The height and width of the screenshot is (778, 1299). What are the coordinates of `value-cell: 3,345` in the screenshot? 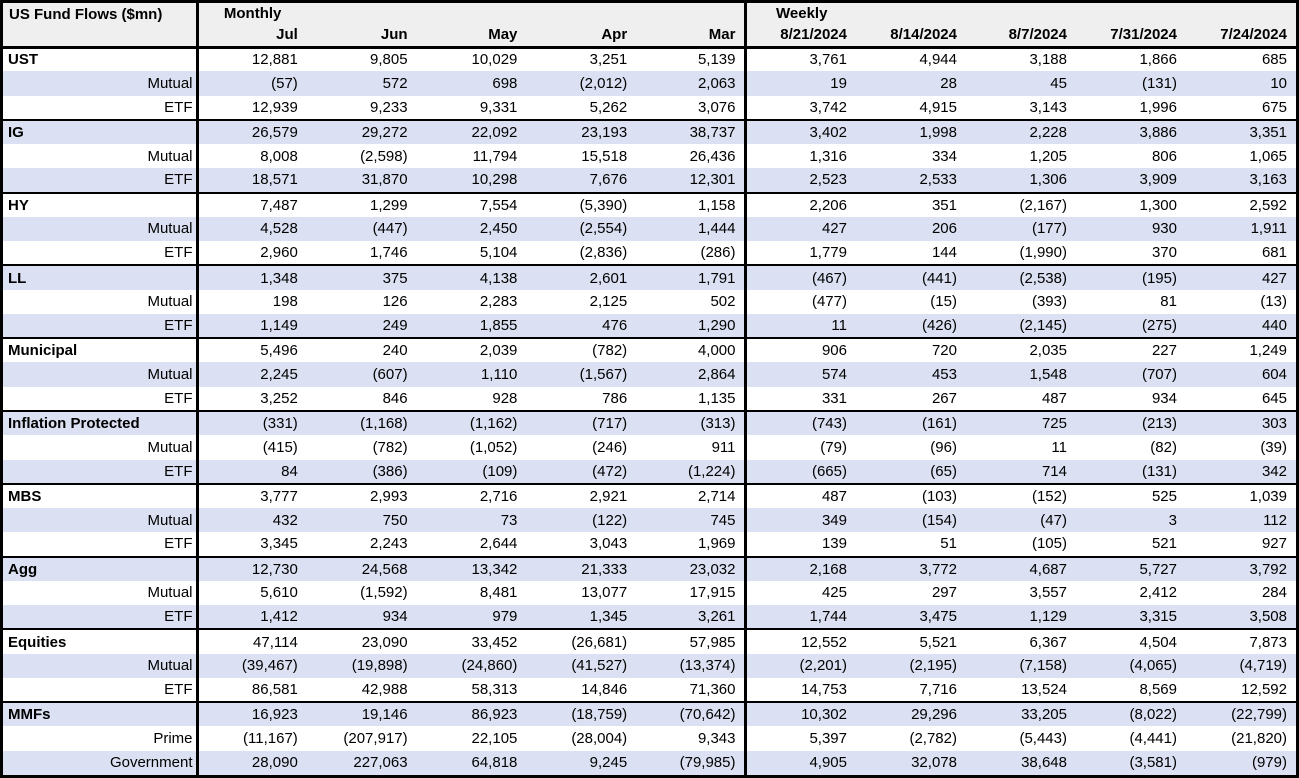 It's located at (251, 544).